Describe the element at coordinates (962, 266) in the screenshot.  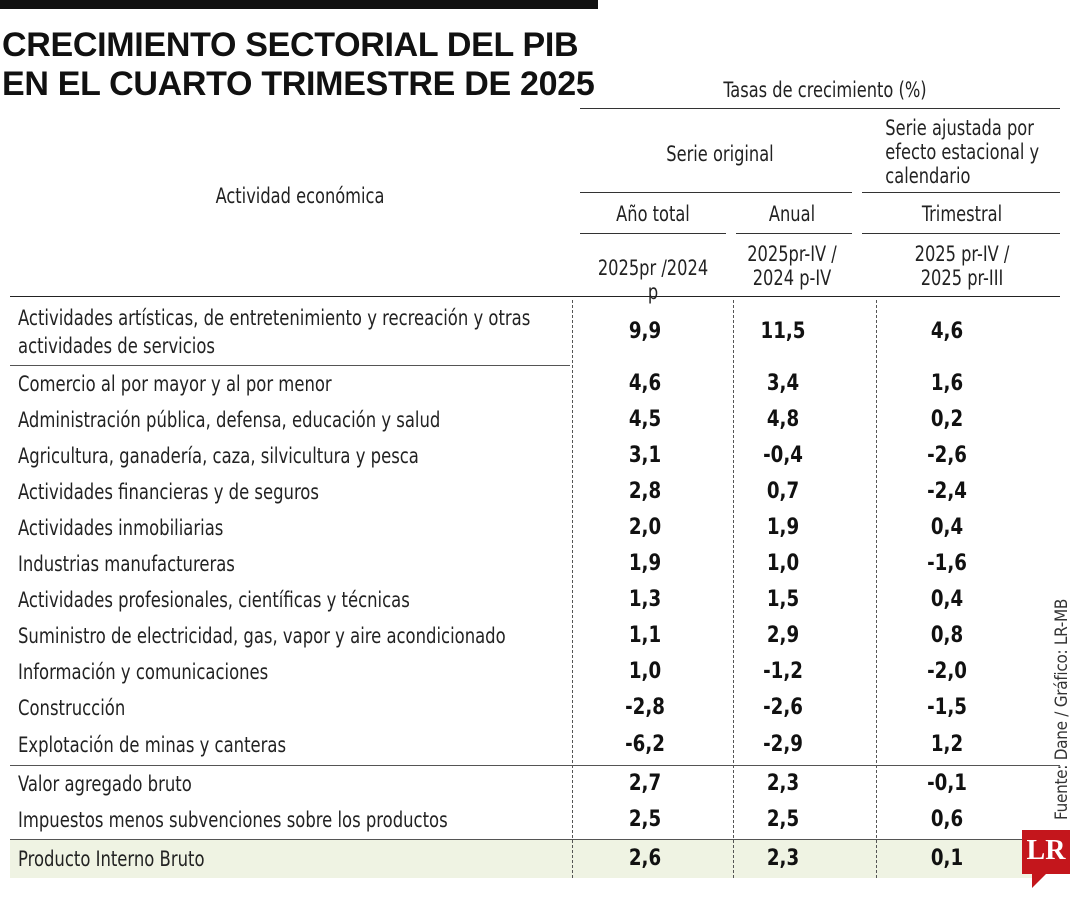
I see `period3-header: 2025 pr-IV / 2025 pr-III` at that location.